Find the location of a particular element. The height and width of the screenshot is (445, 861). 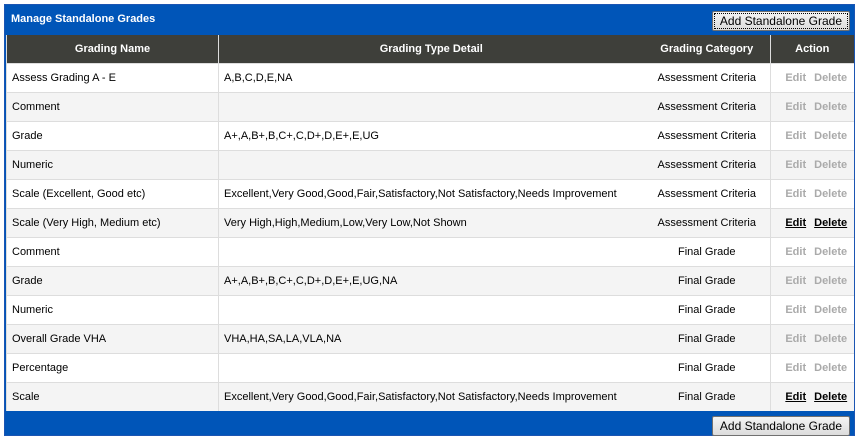

table-row: Numeric Final Grade Edit Delete is located at coordinates (430, 310).